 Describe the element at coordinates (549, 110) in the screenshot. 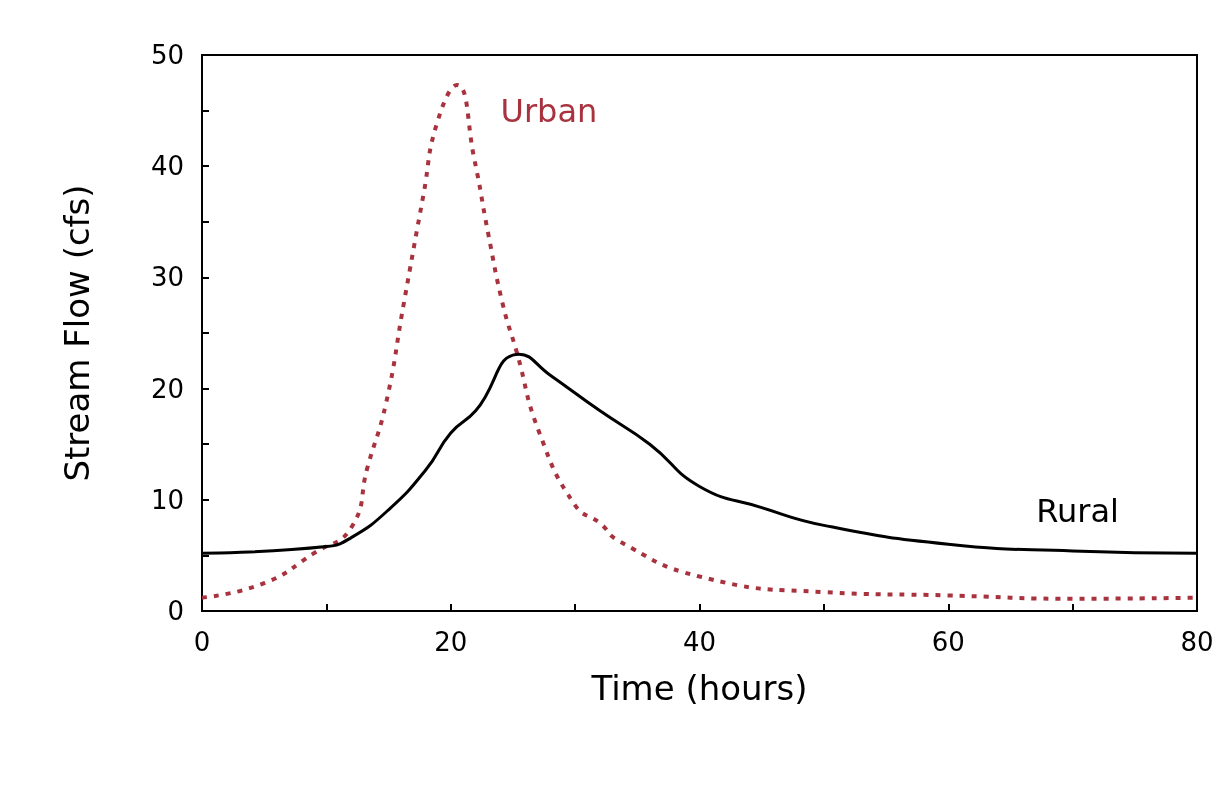

I see `series-label: Urban` at that location.